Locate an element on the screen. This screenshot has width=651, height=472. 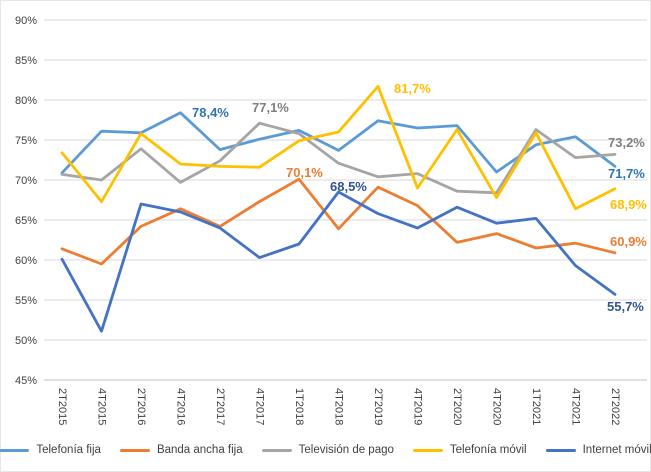
x-axis-label: 4T2018 is located at coordinates (339, 406).